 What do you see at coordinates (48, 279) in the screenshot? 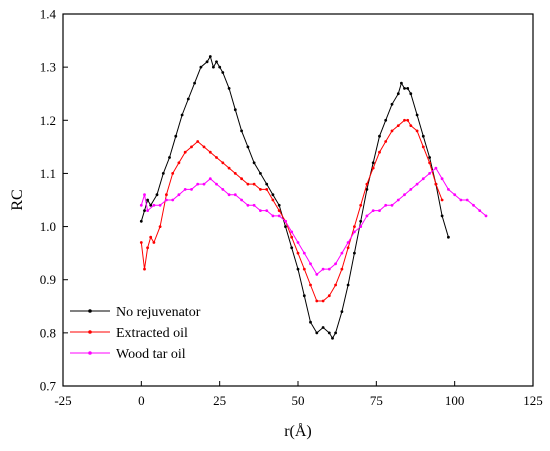
I see `y-tick-label: 0.9` at bounding box center [48, 279].